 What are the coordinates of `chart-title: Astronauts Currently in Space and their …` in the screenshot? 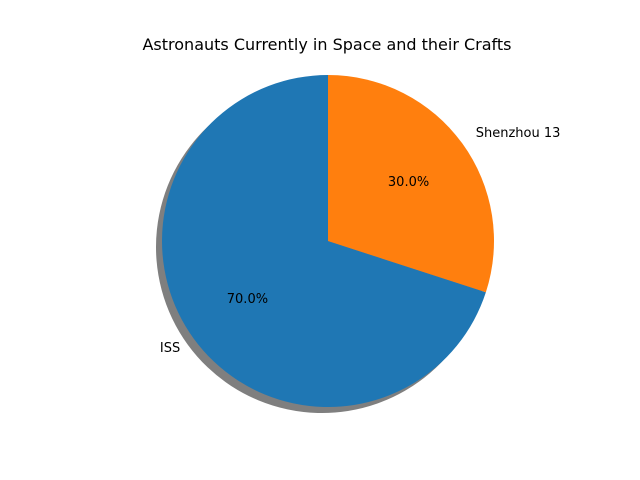 It's located at (326, 44).